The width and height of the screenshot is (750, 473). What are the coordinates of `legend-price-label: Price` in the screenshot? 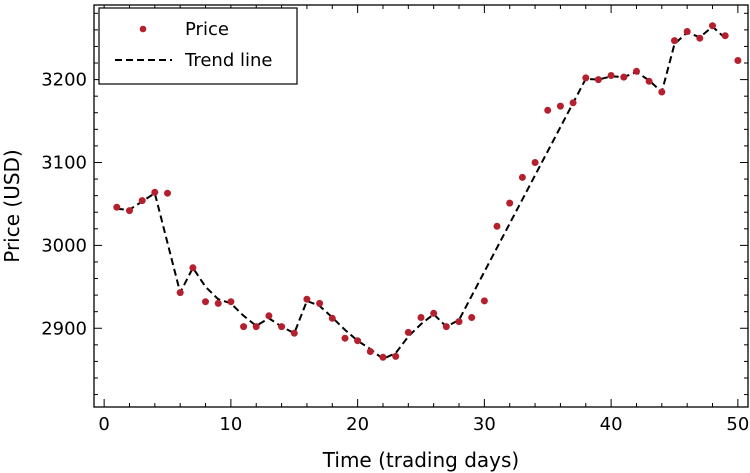 It's located at (207, 29).